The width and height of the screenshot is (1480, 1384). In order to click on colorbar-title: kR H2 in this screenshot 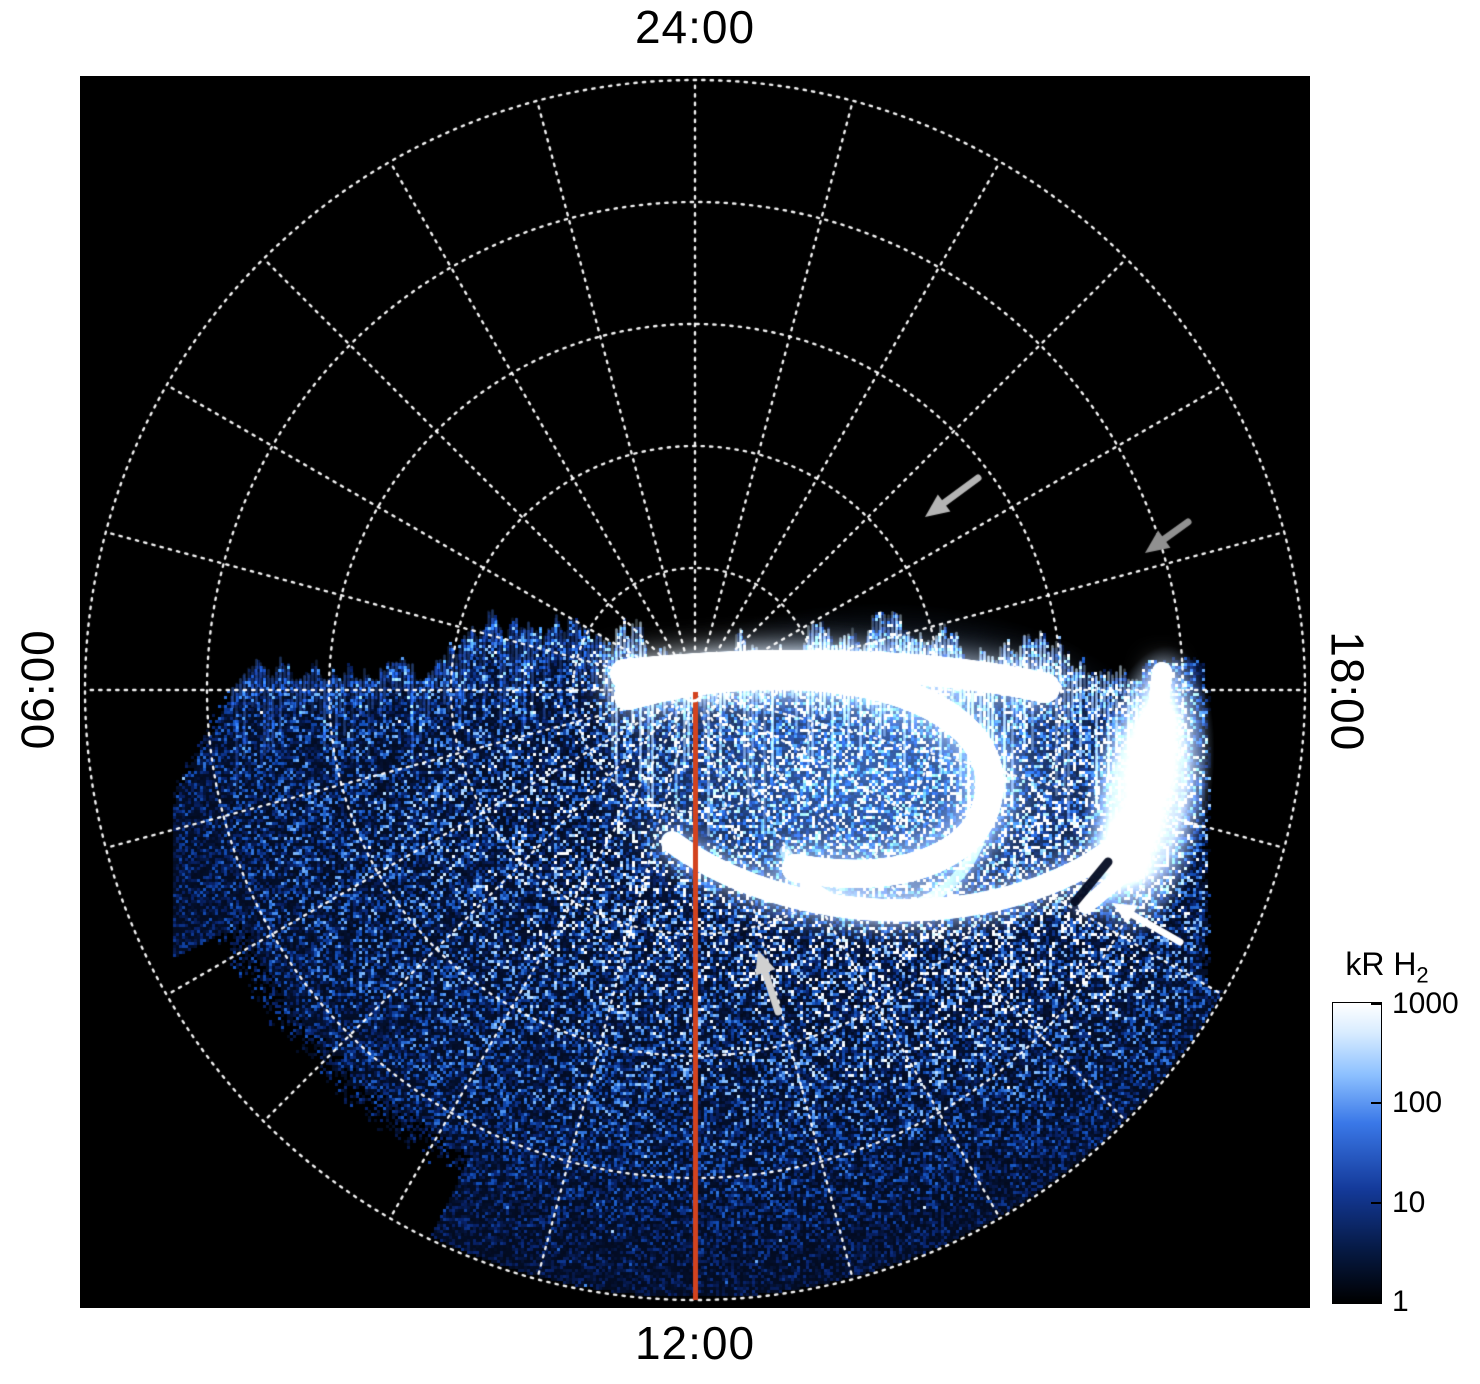, I will do `click(1387, 967)`.